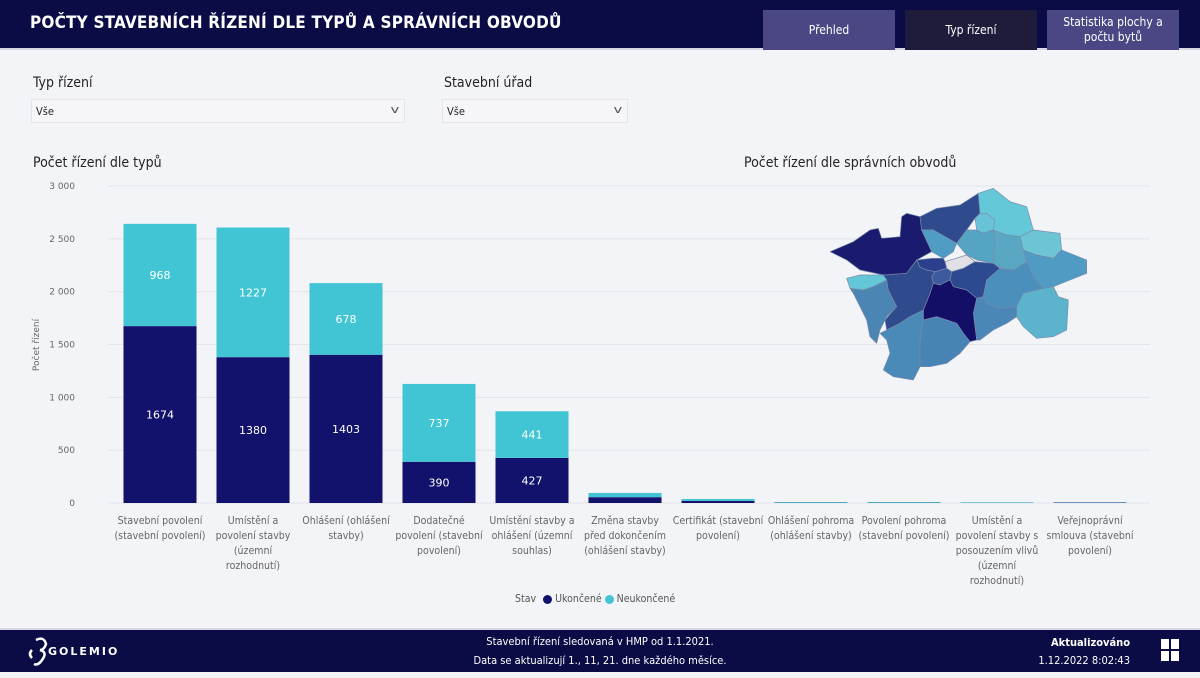 The image size is (1200, 678). Describe the element at coordinates (160, 528) in the screenshot. I see `x-category-label: Stavební povolení (stavební povolení)` at that location.